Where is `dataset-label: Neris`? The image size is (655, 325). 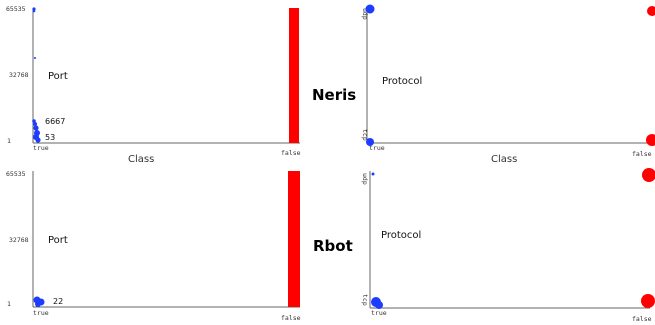
dataset-label: Neris is located at coordinates (334, 95).